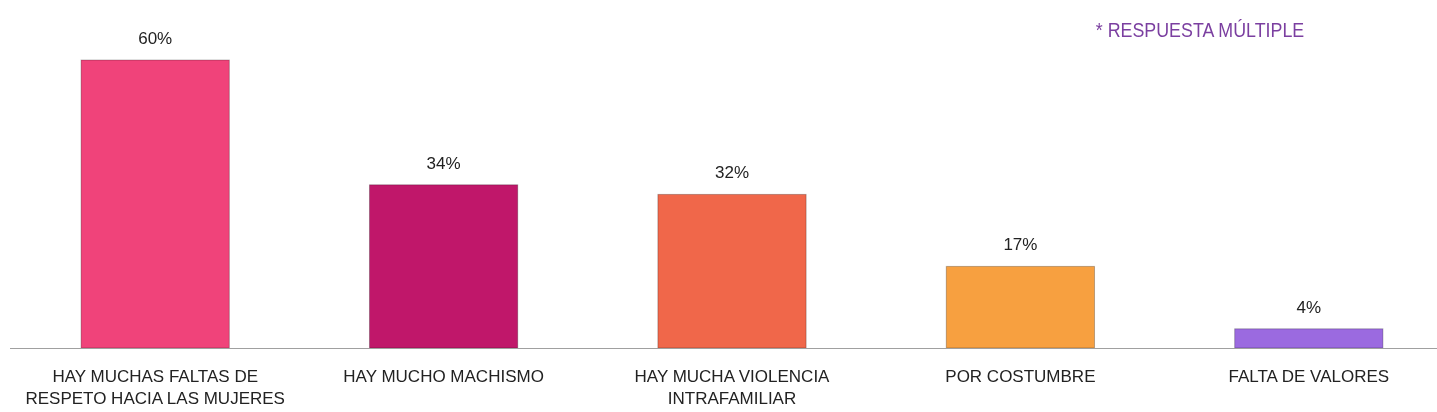 This screenshot has height=412, width=1437. I want to click on x-tick-label: HAY MUCHO MACHISMO, so click(443, 376).